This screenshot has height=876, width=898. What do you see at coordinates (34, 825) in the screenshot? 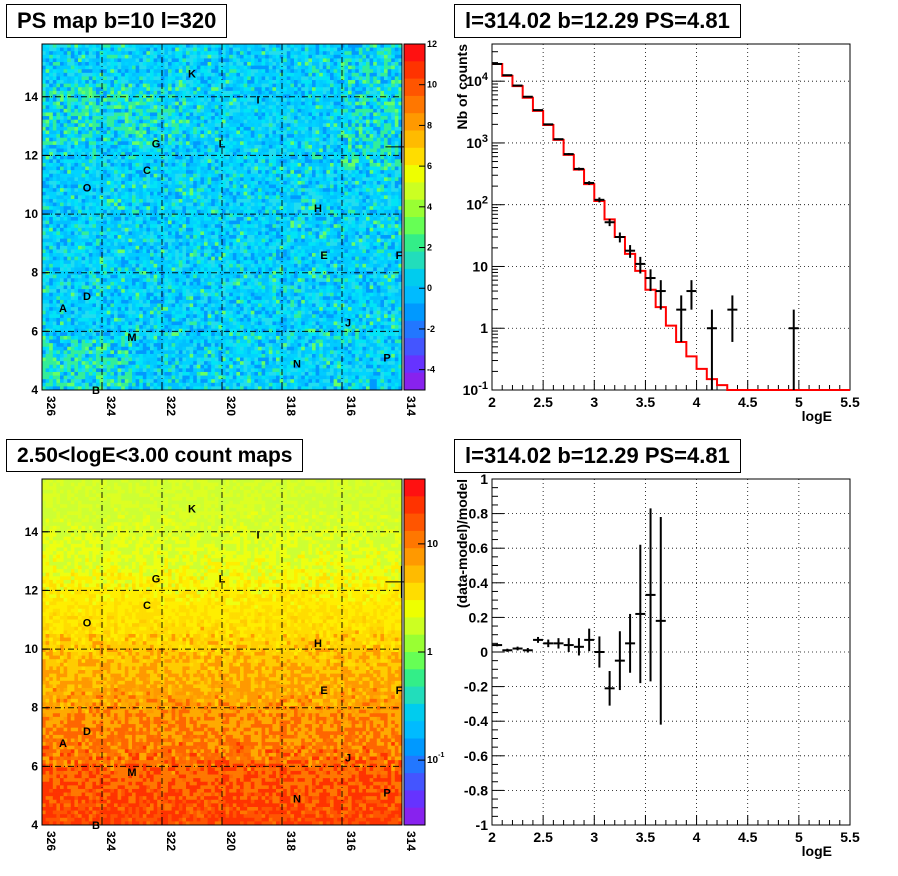
I see `y-tick-label: 4` at bounding box center [34, 825].